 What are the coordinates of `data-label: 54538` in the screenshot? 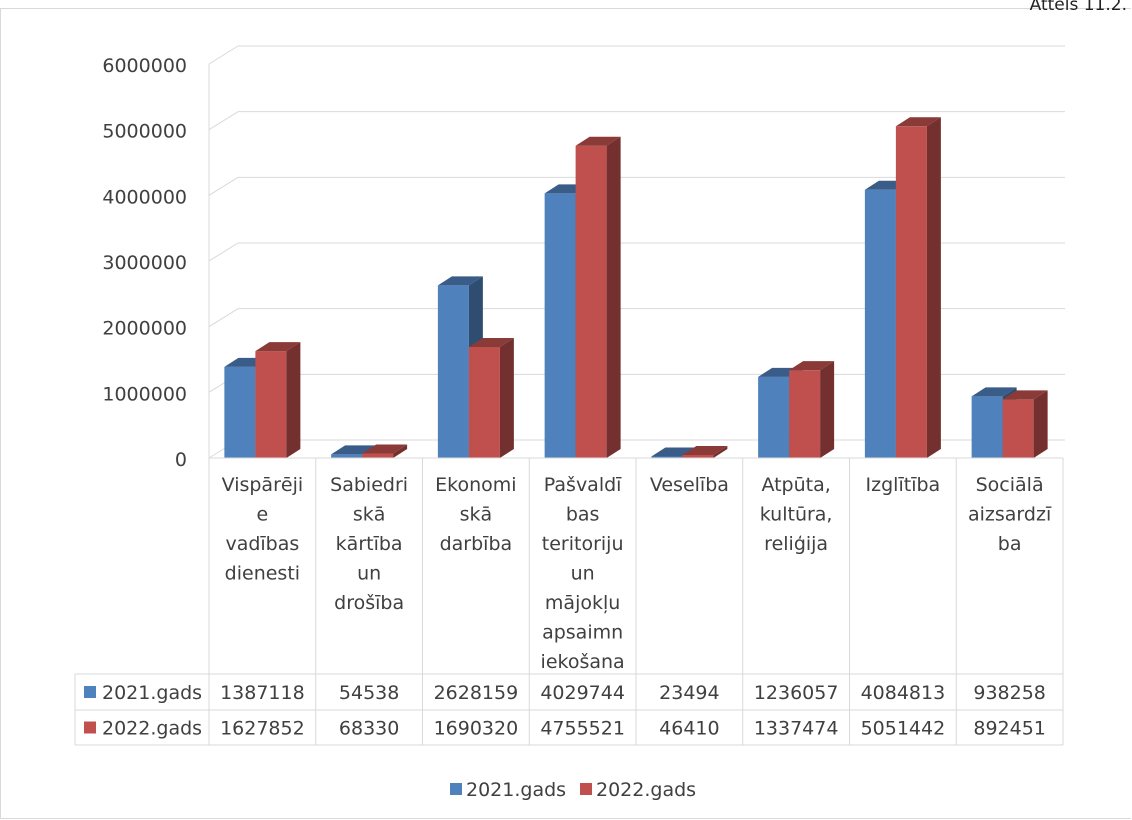 It's located at (369, 693).